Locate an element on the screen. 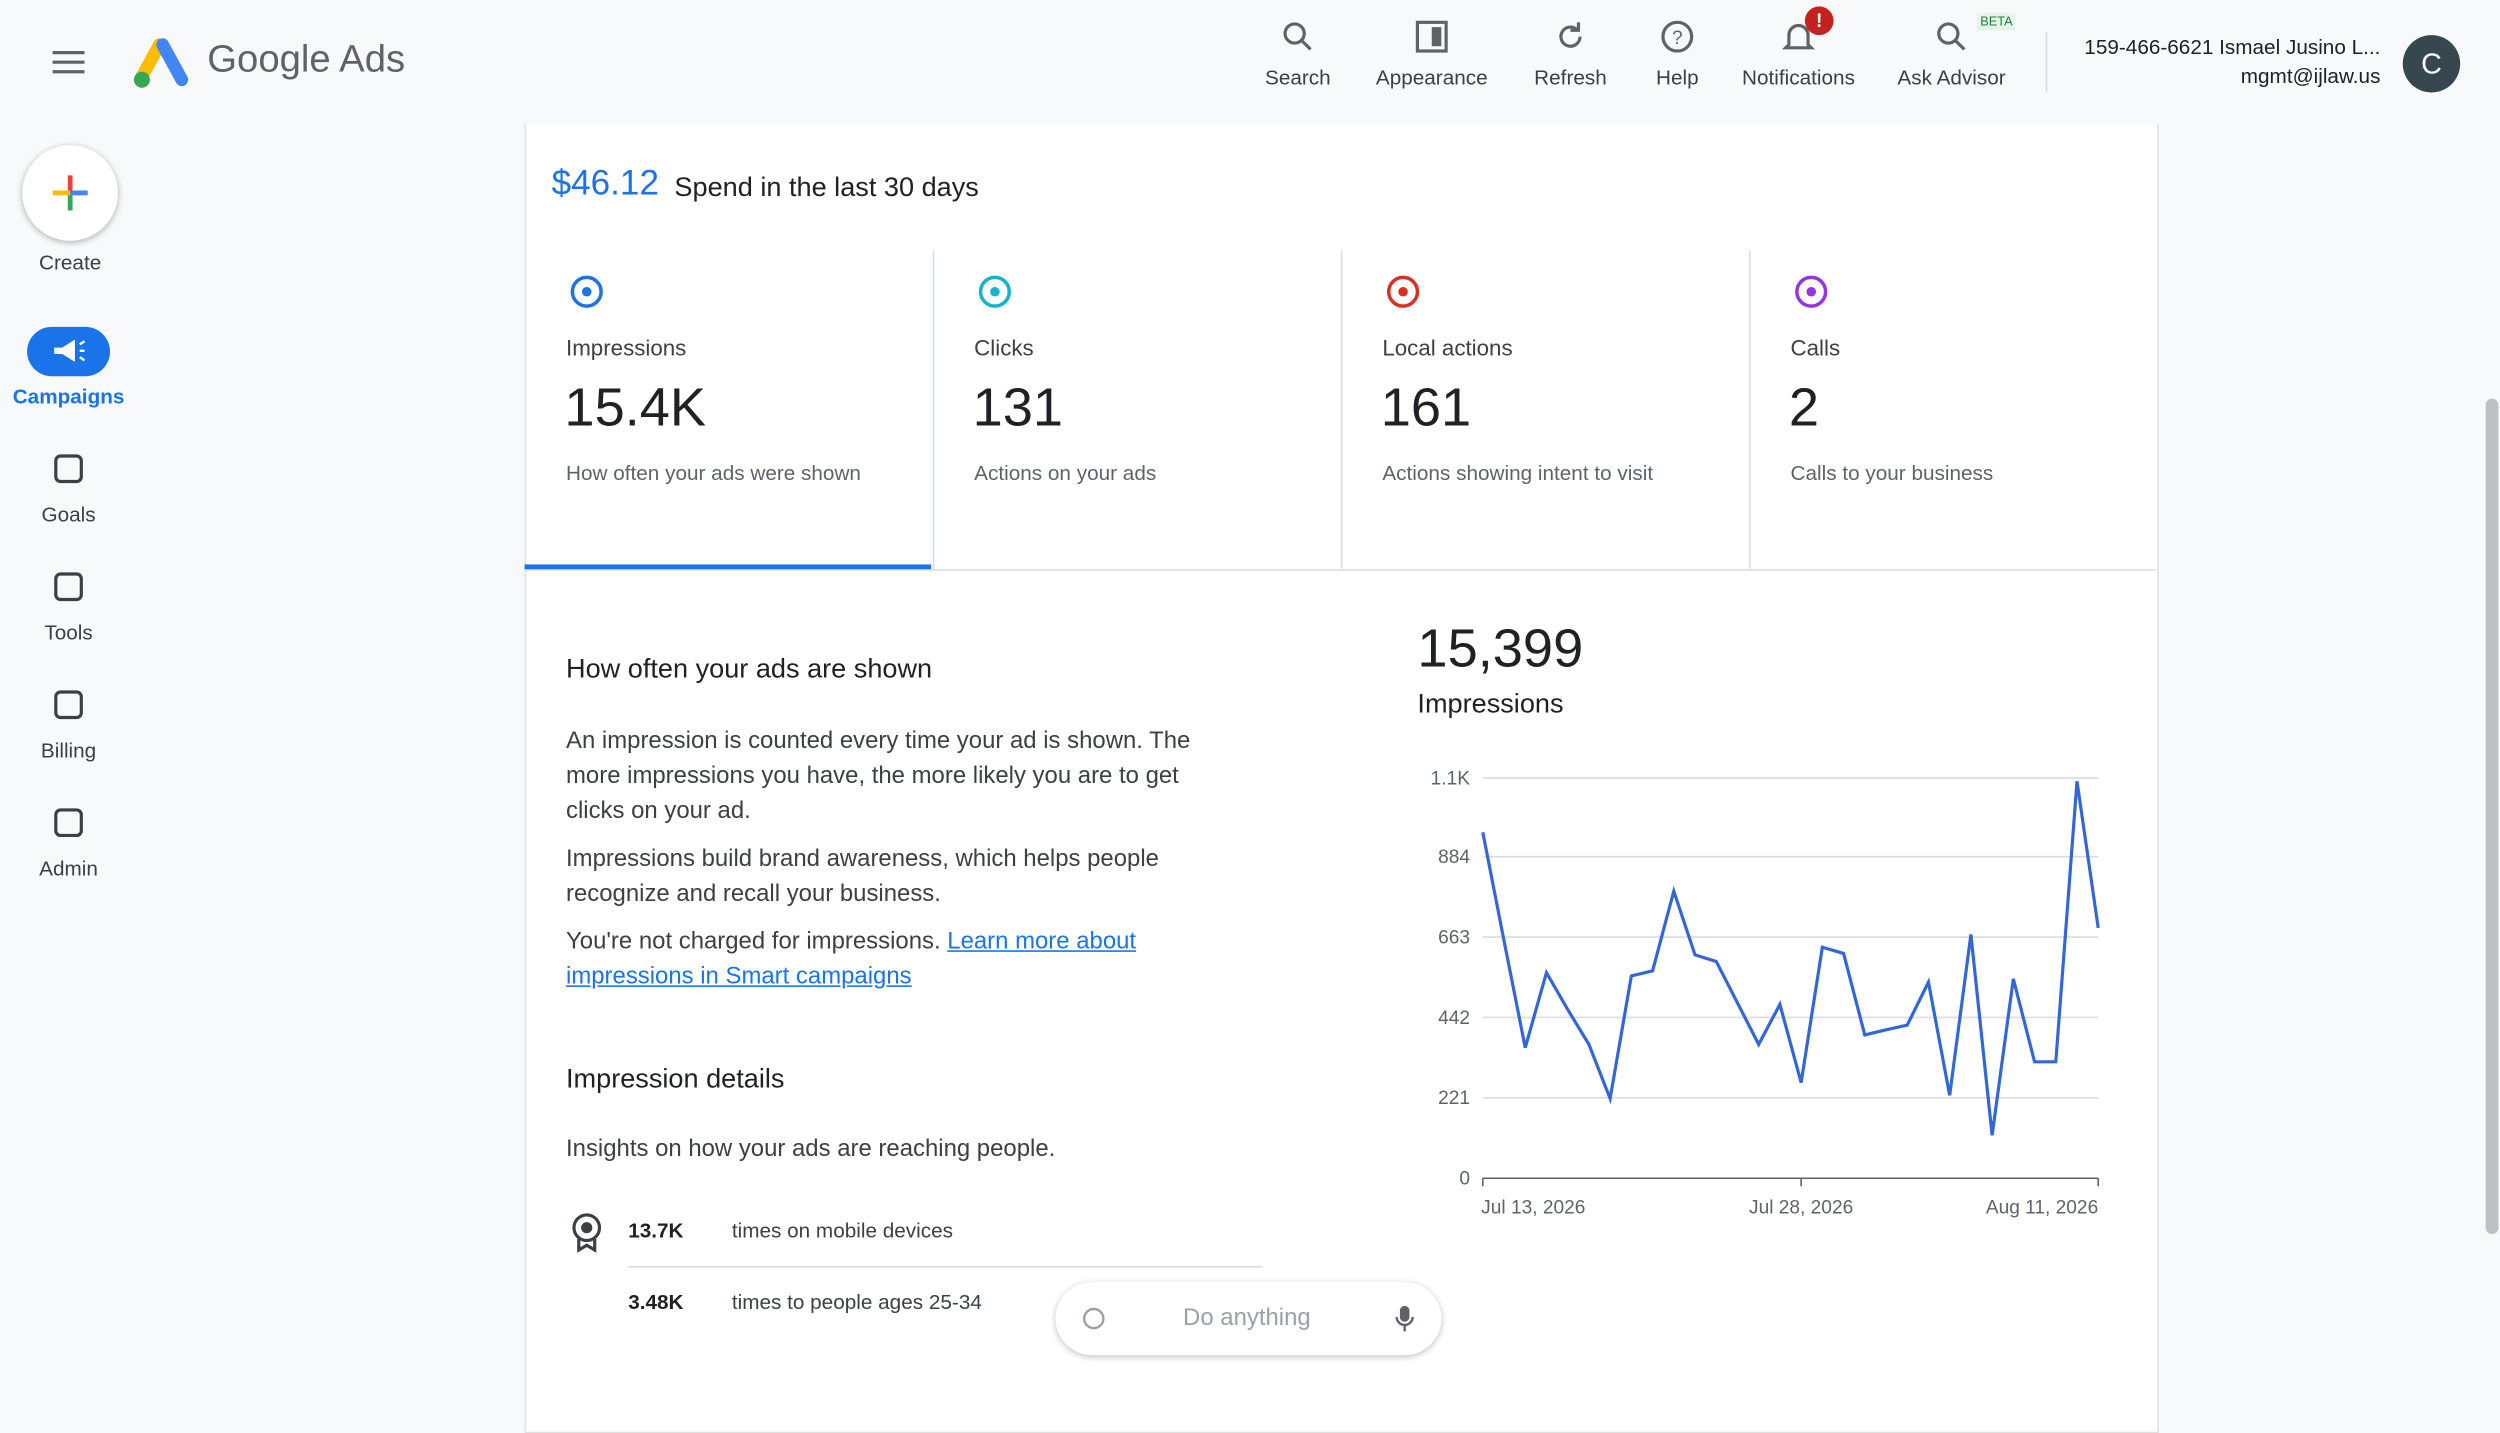 The width and height of the screenshot is (2500, 1433). create-plus is located at coordinates (70, 193).